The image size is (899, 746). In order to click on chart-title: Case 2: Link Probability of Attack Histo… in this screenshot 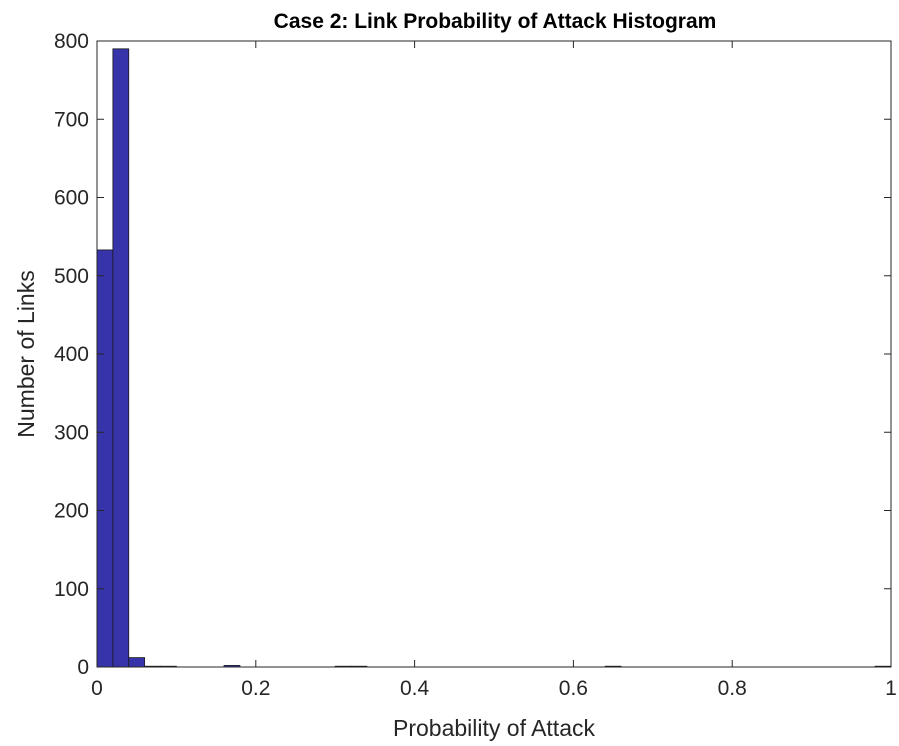, I will do `click(495, 21)`.